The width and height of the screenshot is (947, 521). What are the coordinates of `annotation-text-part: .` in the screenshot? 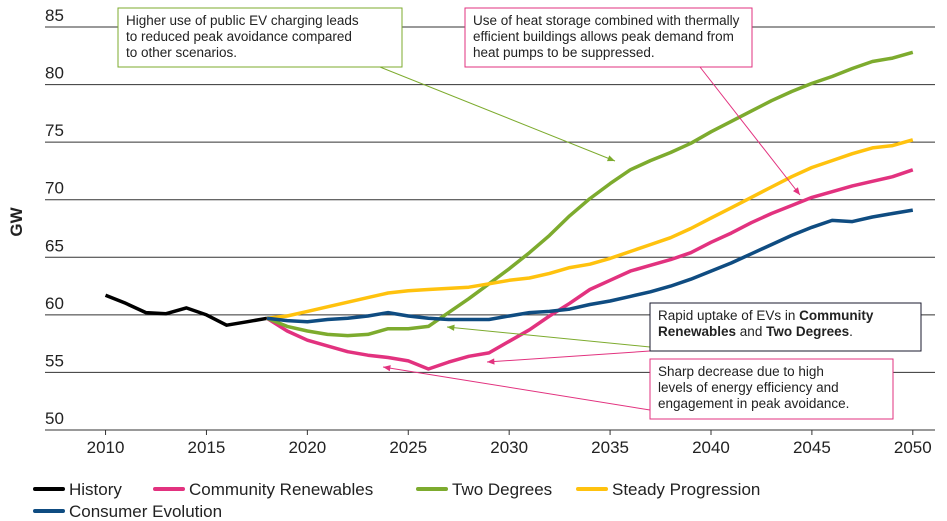 It's located at (851, 331).